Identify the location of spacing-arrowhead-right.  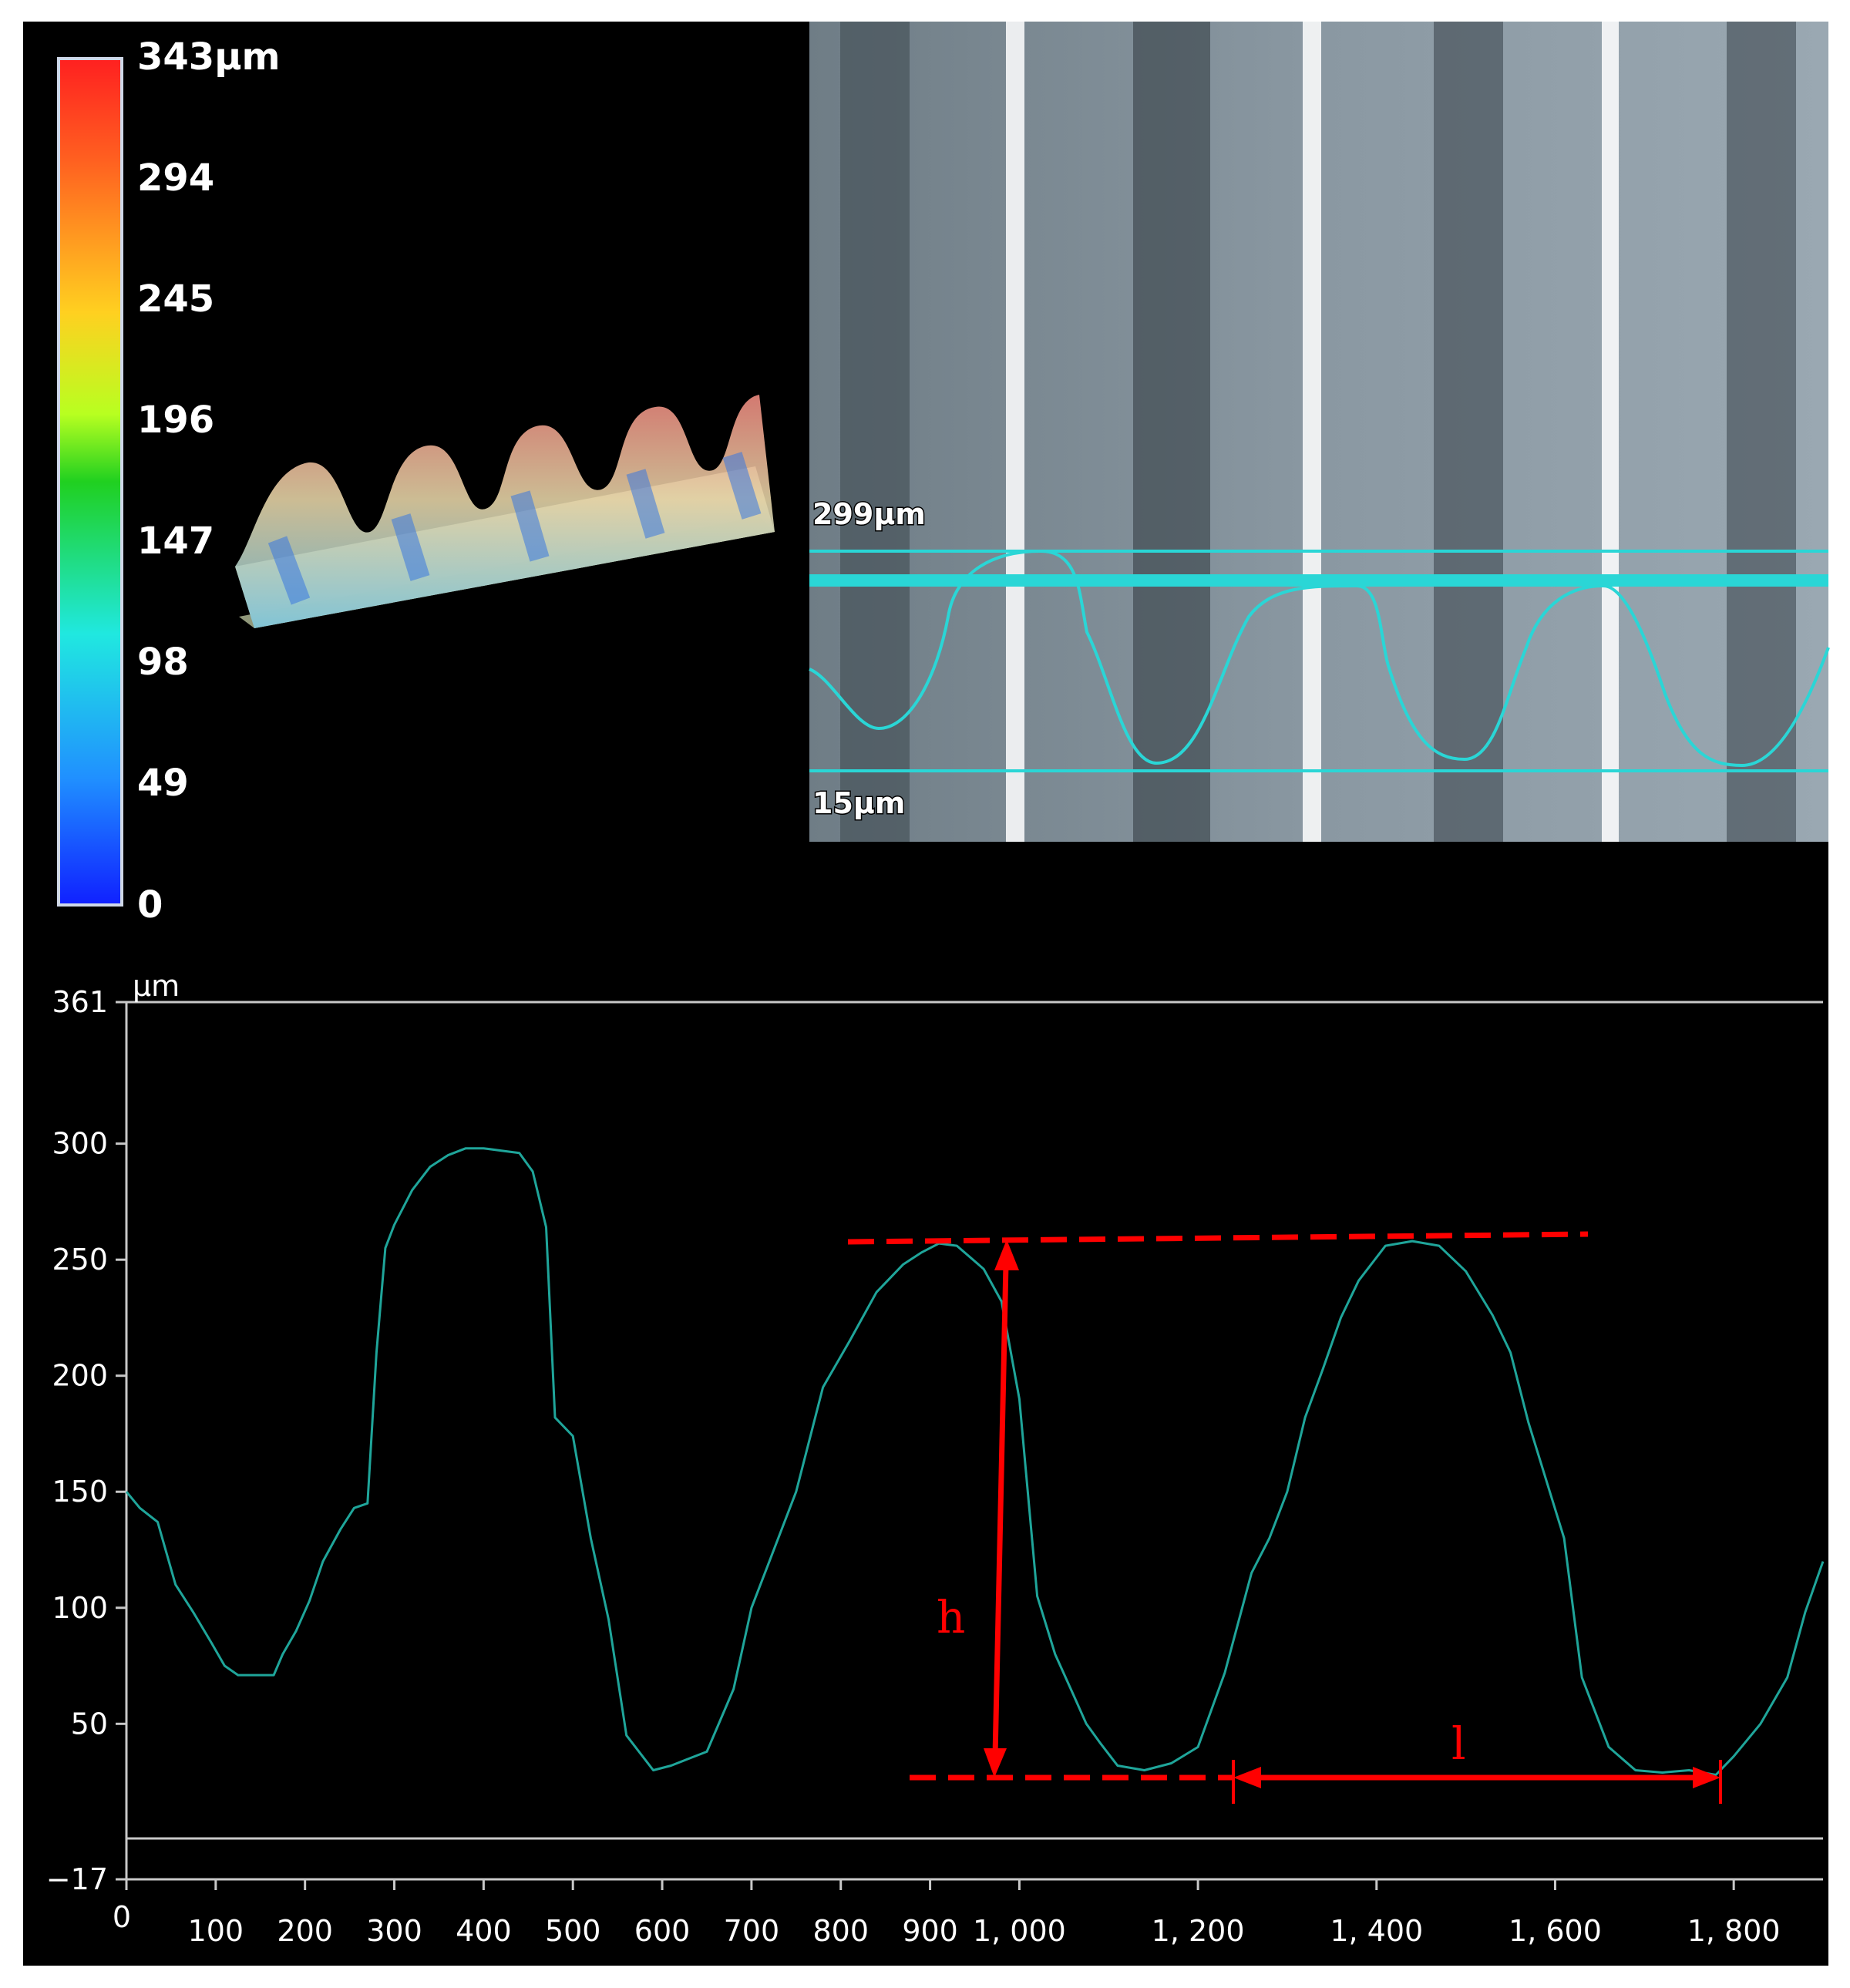
(1707, 1778).